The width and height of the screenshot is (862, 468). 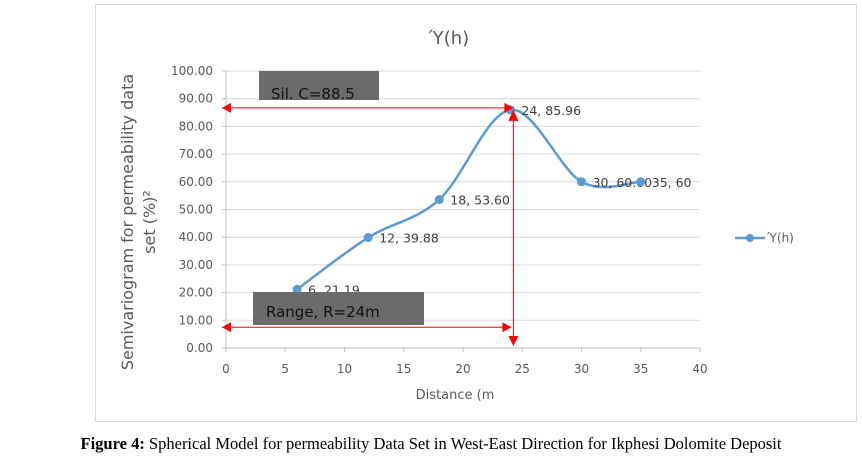 I want to click on data-label: 35, 60, so click(x=672, y=182).